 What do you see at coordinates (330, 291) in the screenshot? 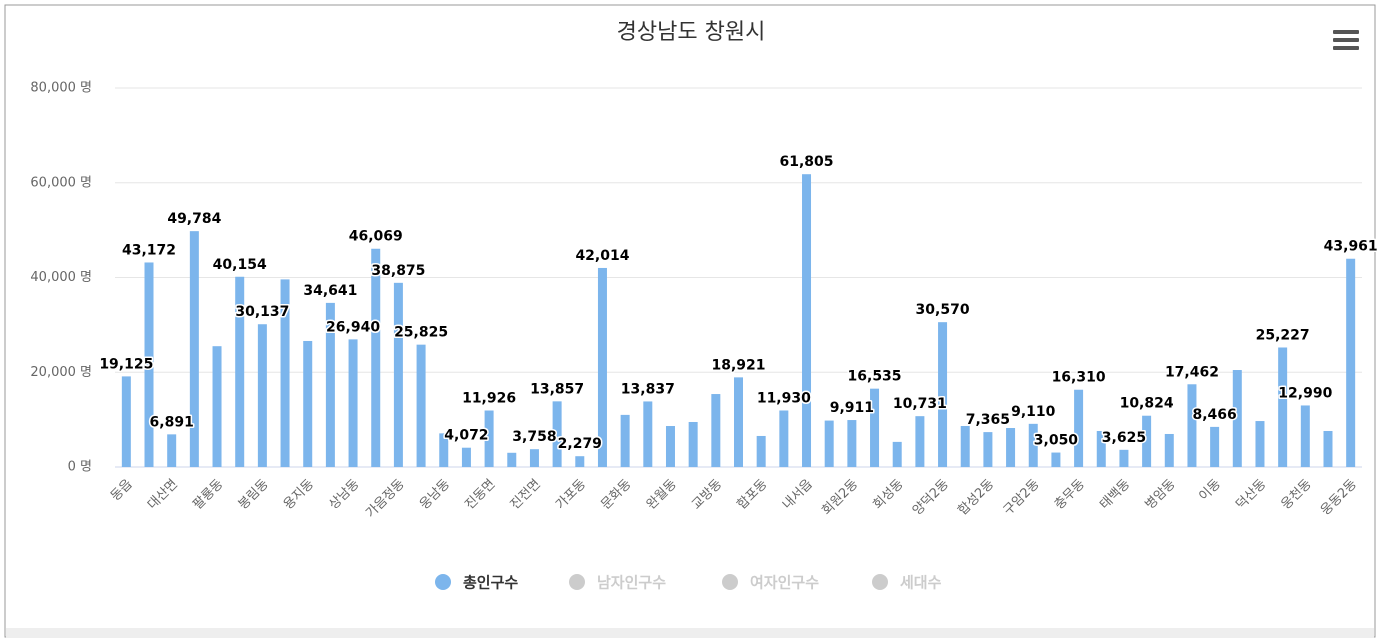
I see `data-label: 34,641` at bounding box center [330, 291].